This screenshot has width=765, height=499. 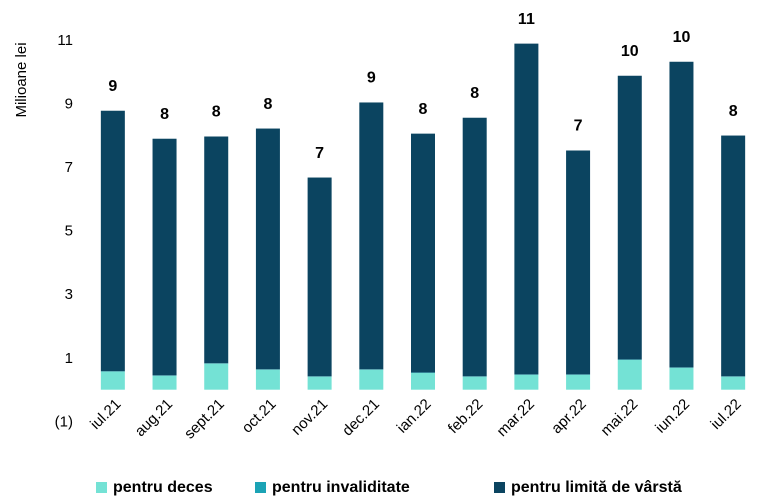 I want to click on x-tick-label: dec.21, so click(x=361, y=418).